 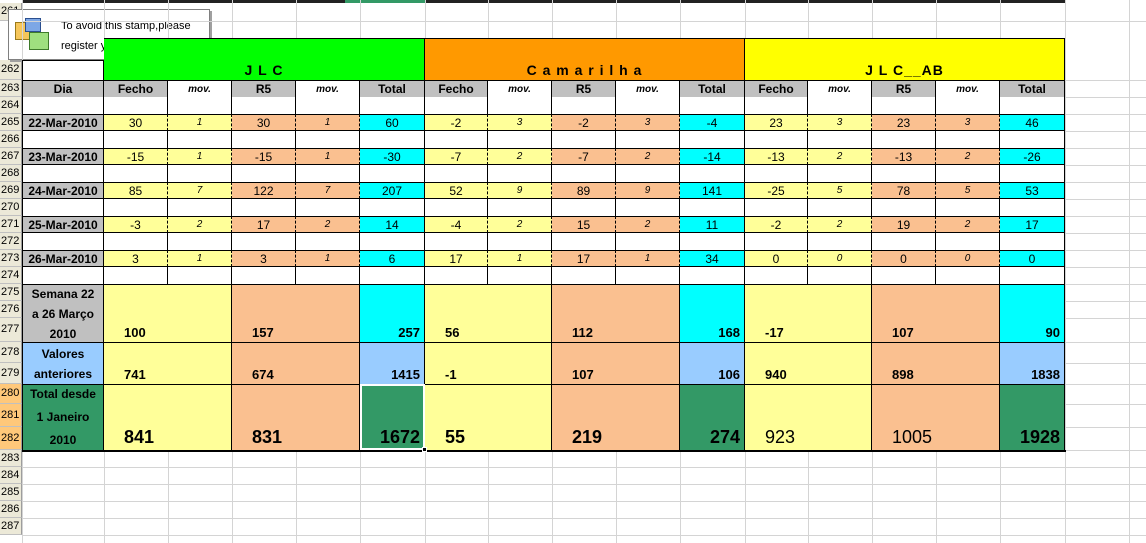 I want to click on valores-value: 741, so click(x=168, y=363).